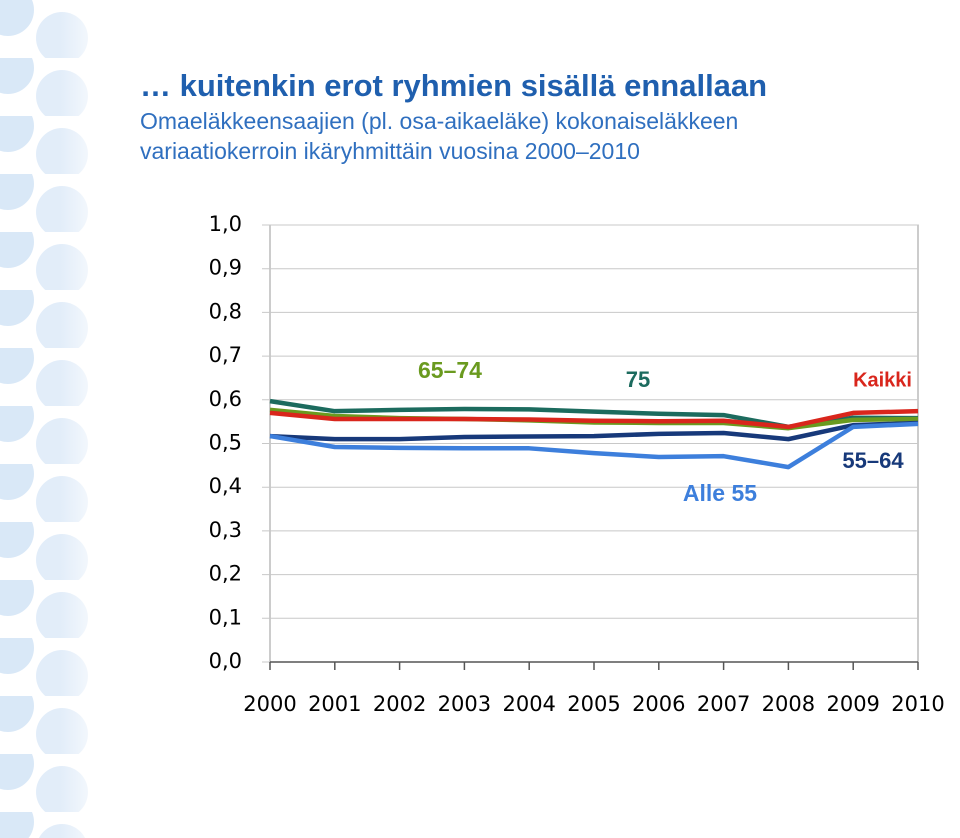  What do you see at coordinates (334, 704) in the screenshot?
I see `x-tick-label: 2001` at bounding box center [334, 704].